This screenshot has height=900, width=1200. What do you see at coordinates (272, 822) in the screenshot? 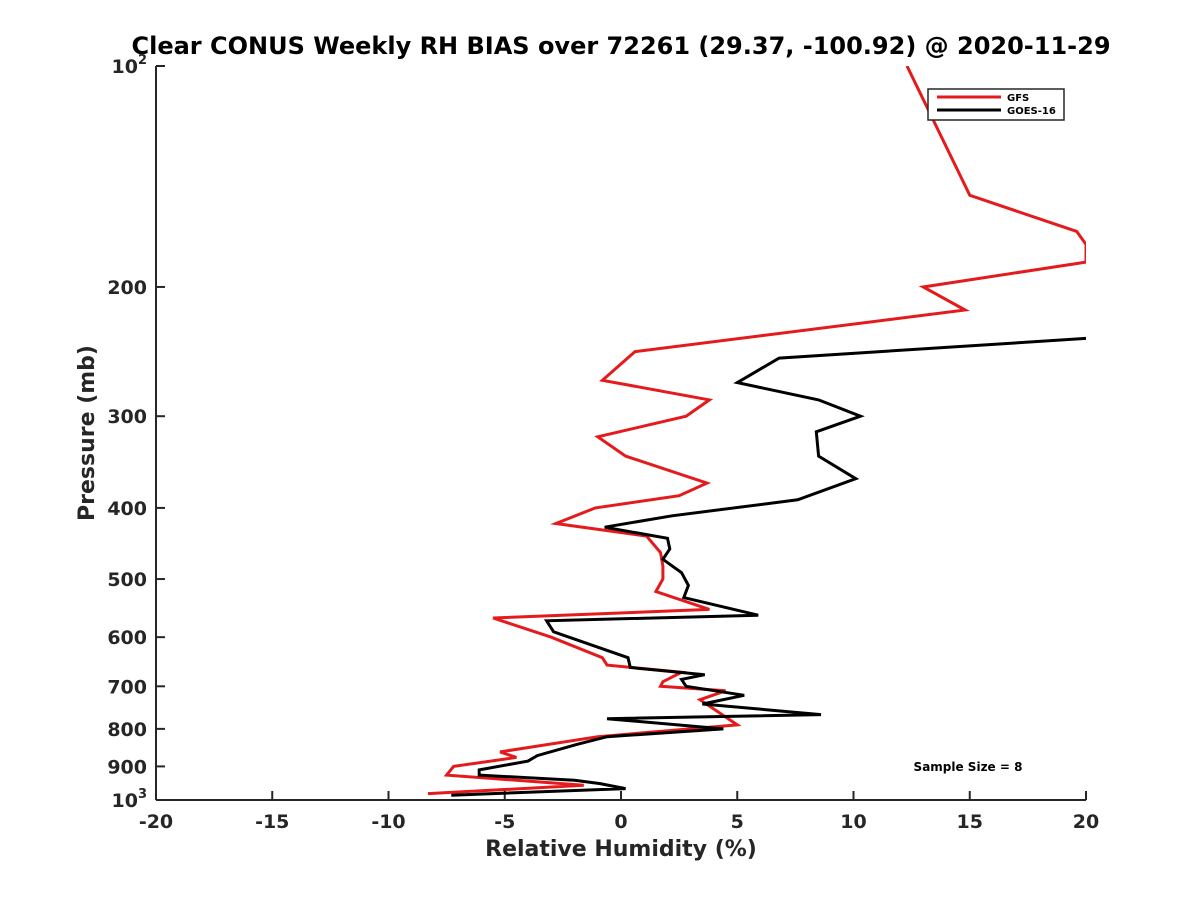
I see `x-tick-label: -15` at bounding box center [272, 822].